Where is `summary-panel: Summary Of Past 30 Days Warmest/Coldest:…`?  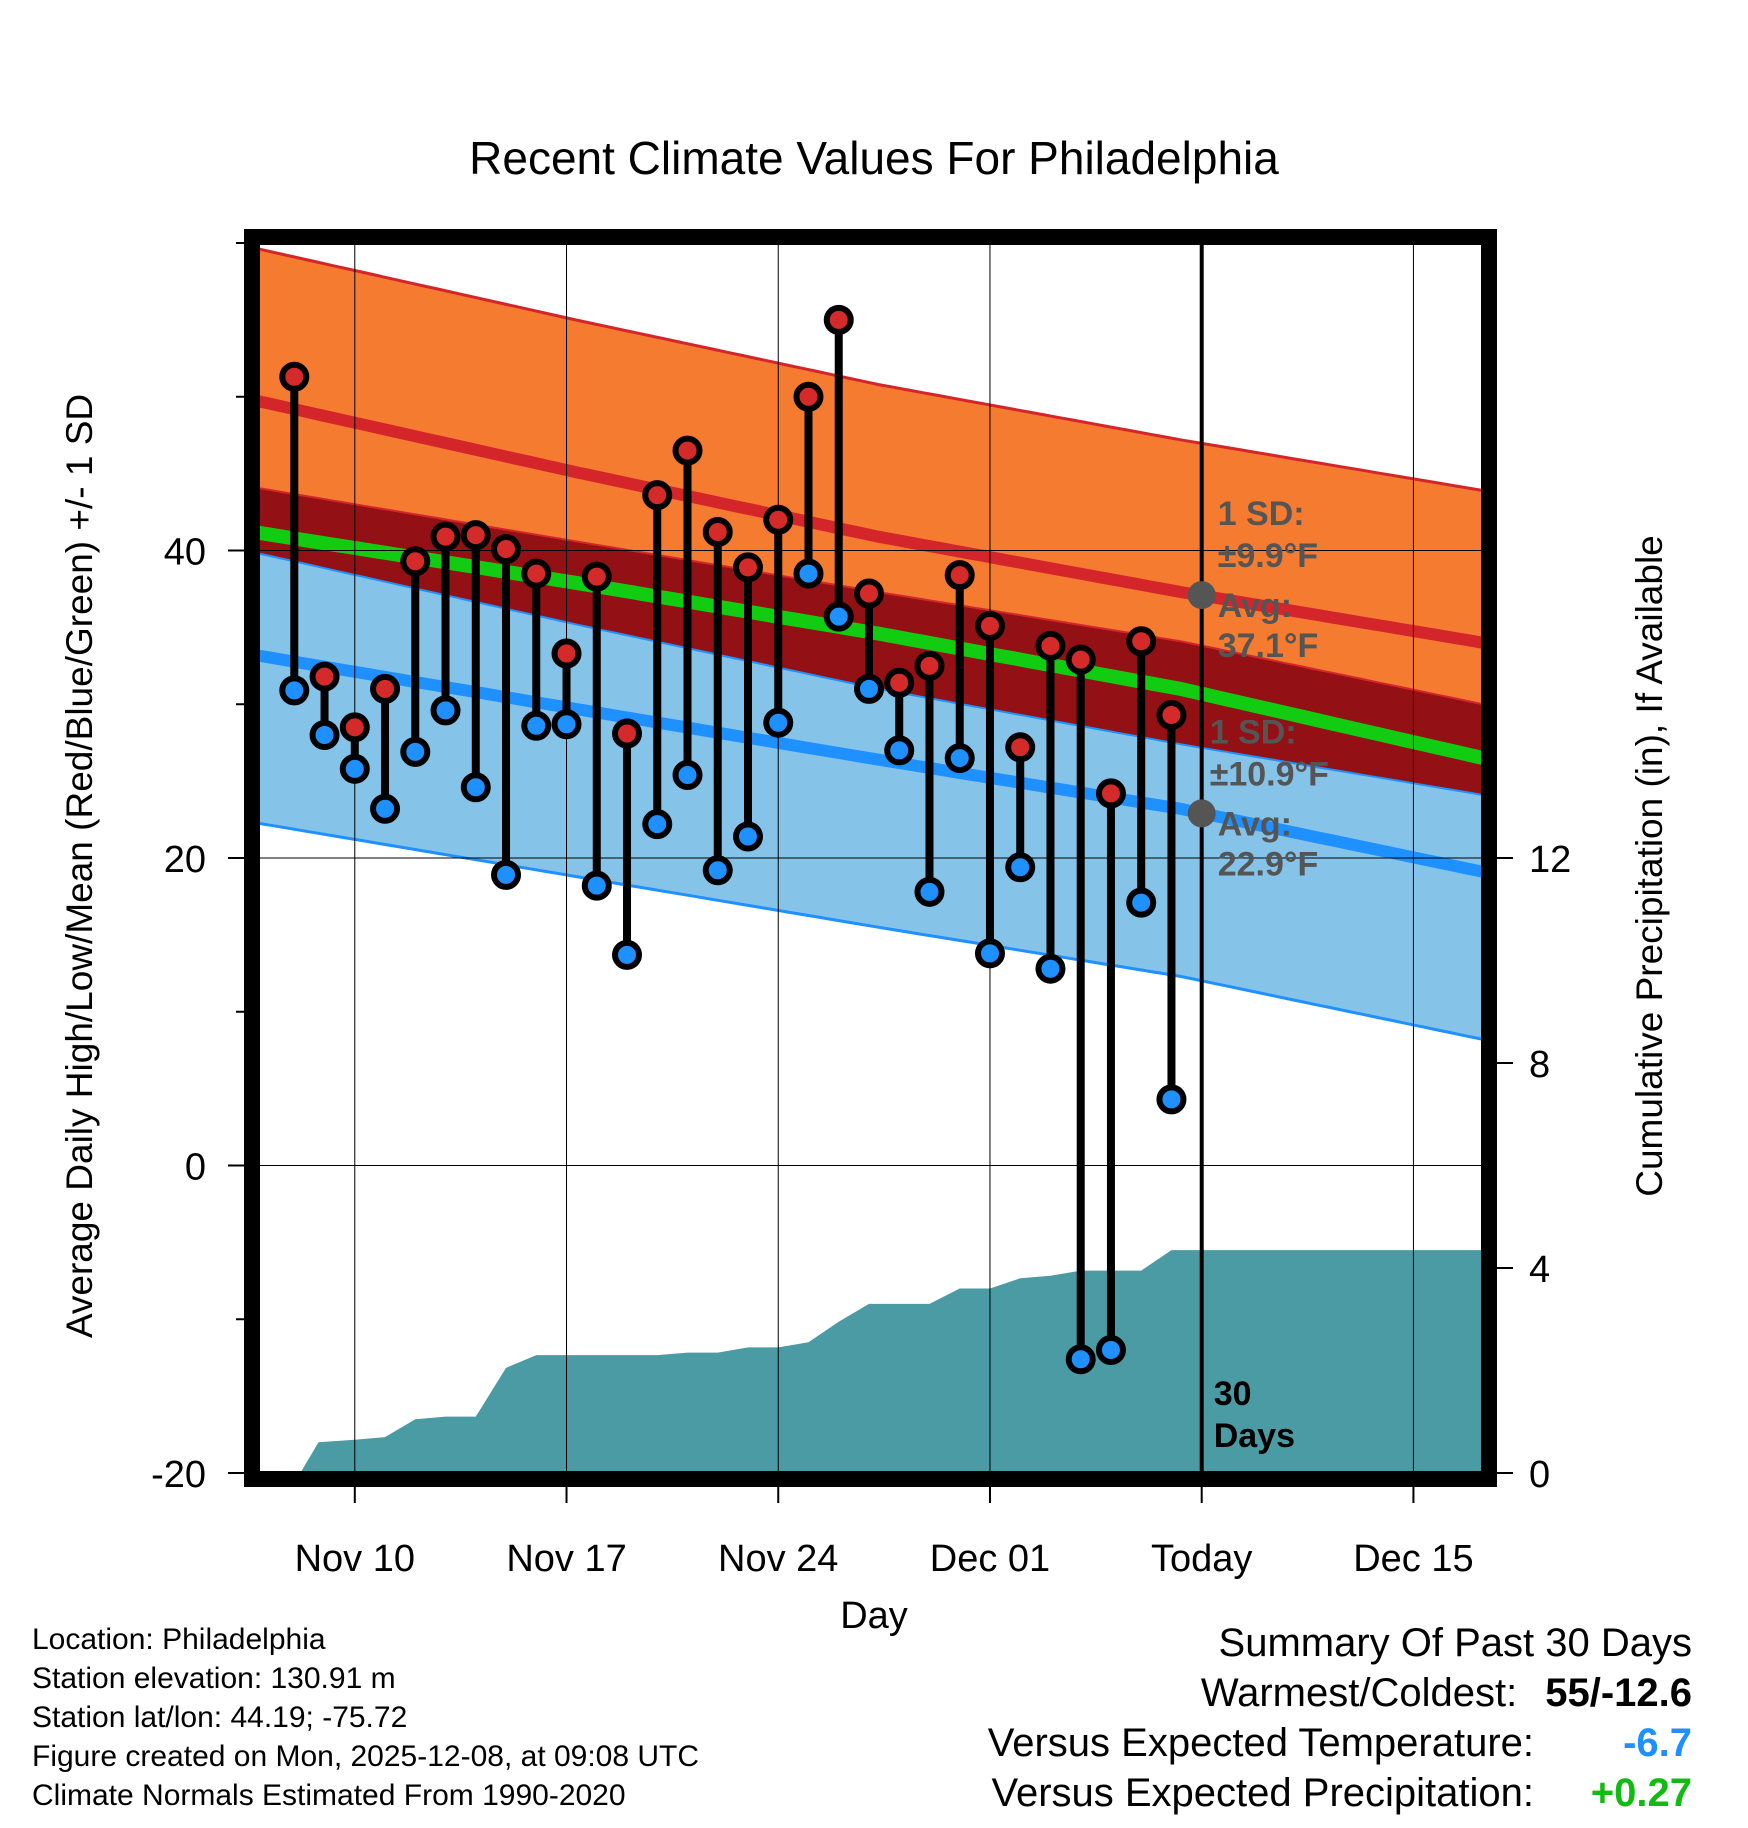
summary-panel: Summary Of Past 30 Days Warmest/Coldest:… is located at coordinates (1340, 1718).